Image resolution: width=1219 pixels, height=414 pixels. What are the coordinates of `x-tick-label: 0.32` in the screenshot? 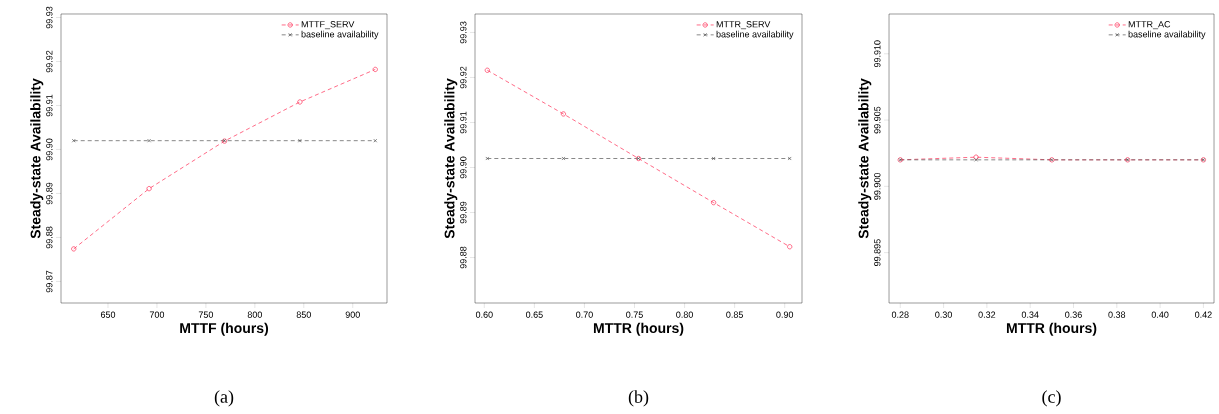 It's located at (987, 314).